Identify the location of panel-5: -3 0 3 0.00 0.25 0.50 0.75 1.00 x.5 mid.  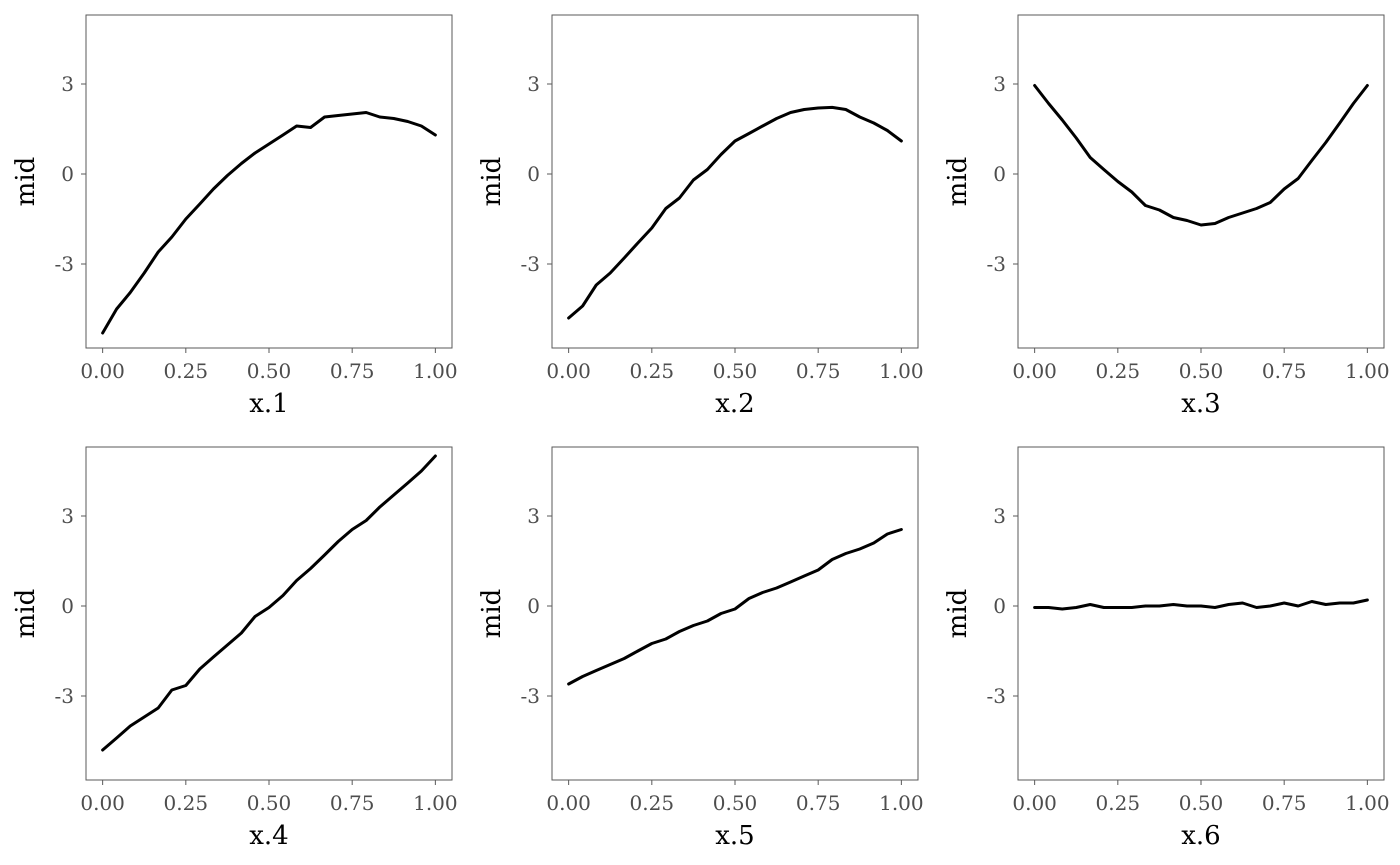
(700, 648).